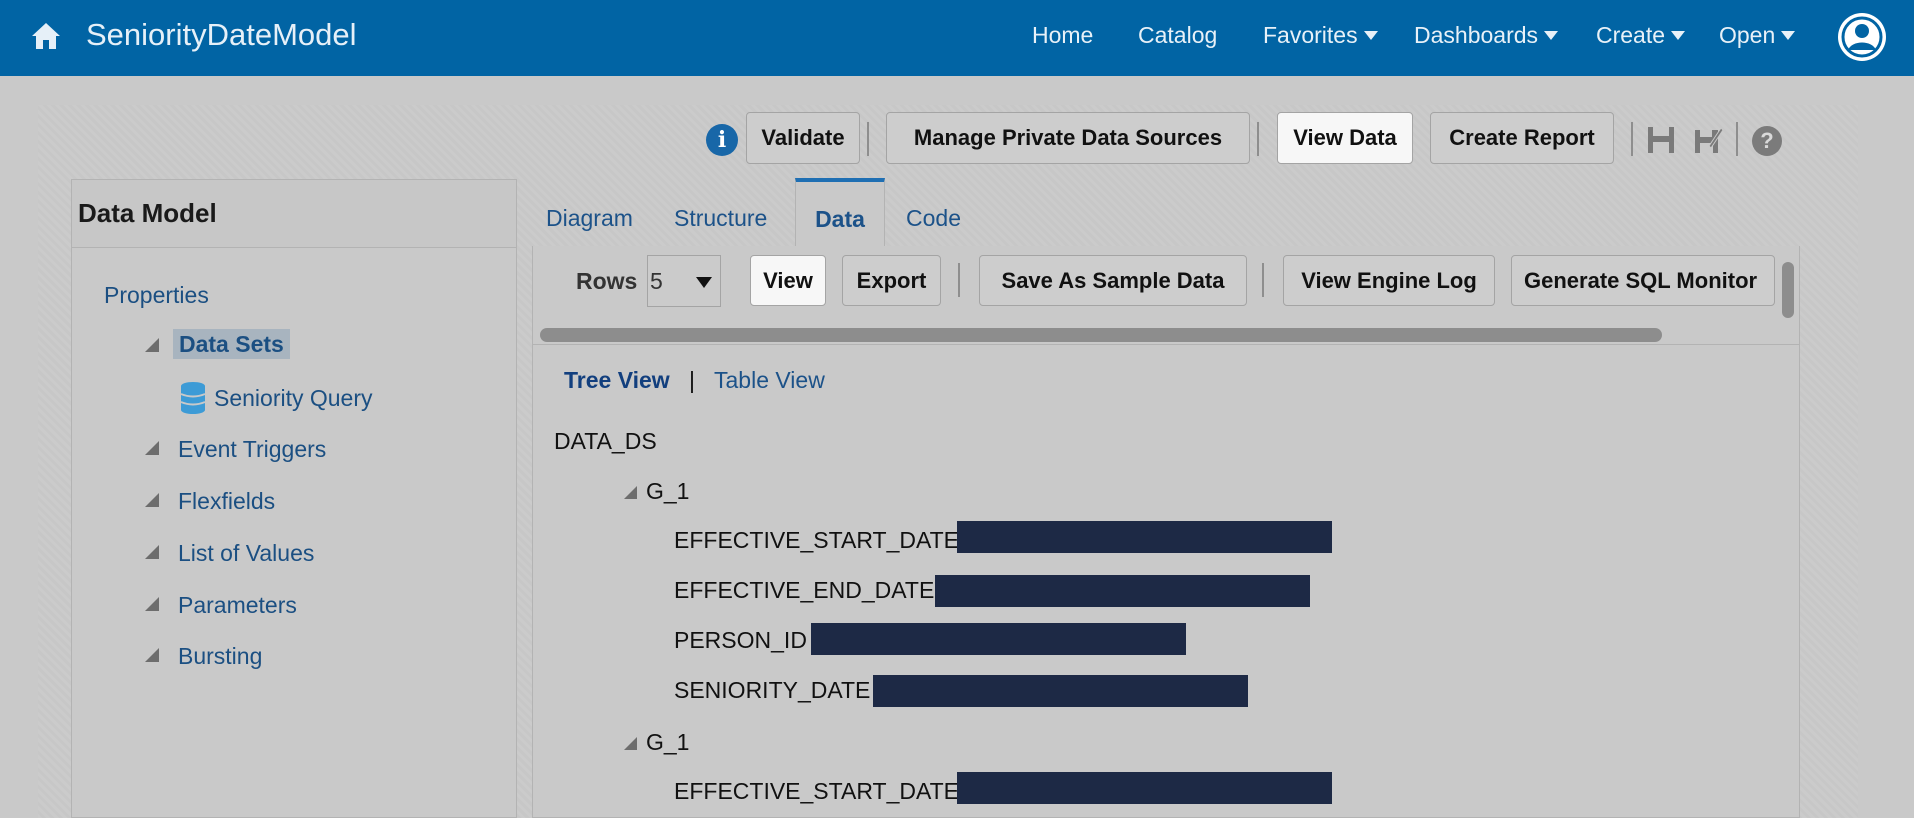  I want to click on save-as-icon, so click(1708, 140).